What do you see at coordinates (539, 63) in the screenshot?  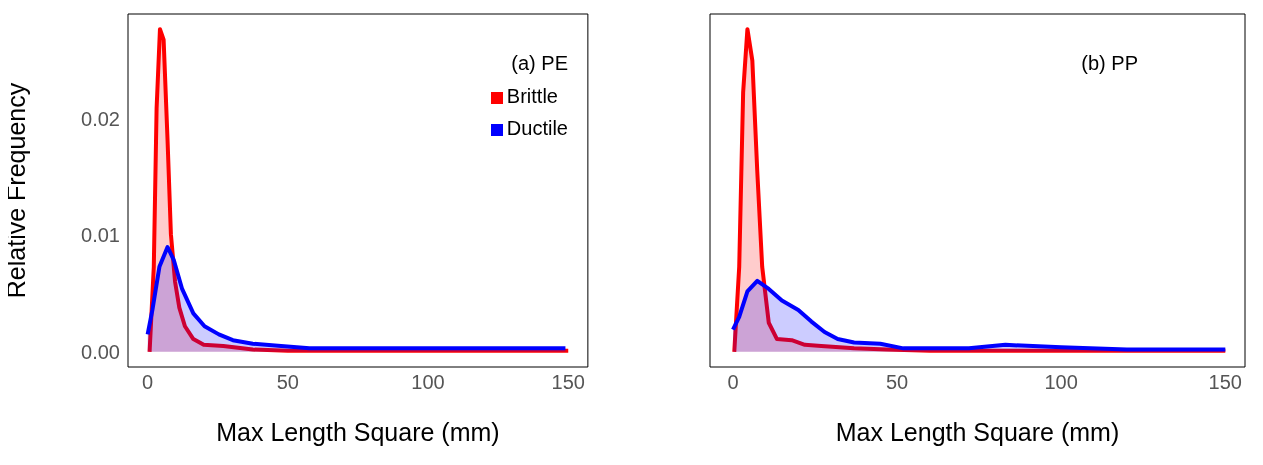 I see `annotation: (a) PE` at bounding box center [539, 63].